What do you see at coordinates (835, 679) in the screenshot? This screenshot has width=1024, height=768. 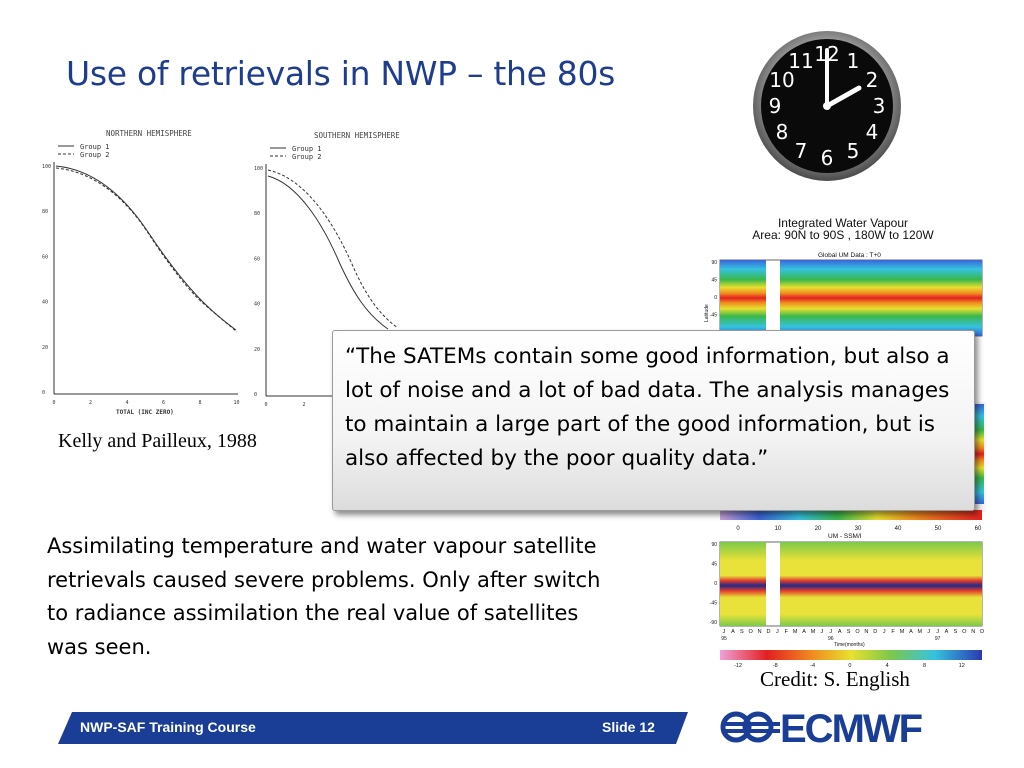 I see `image-credit: Credit: S. English` at bounding box center [835, 679].